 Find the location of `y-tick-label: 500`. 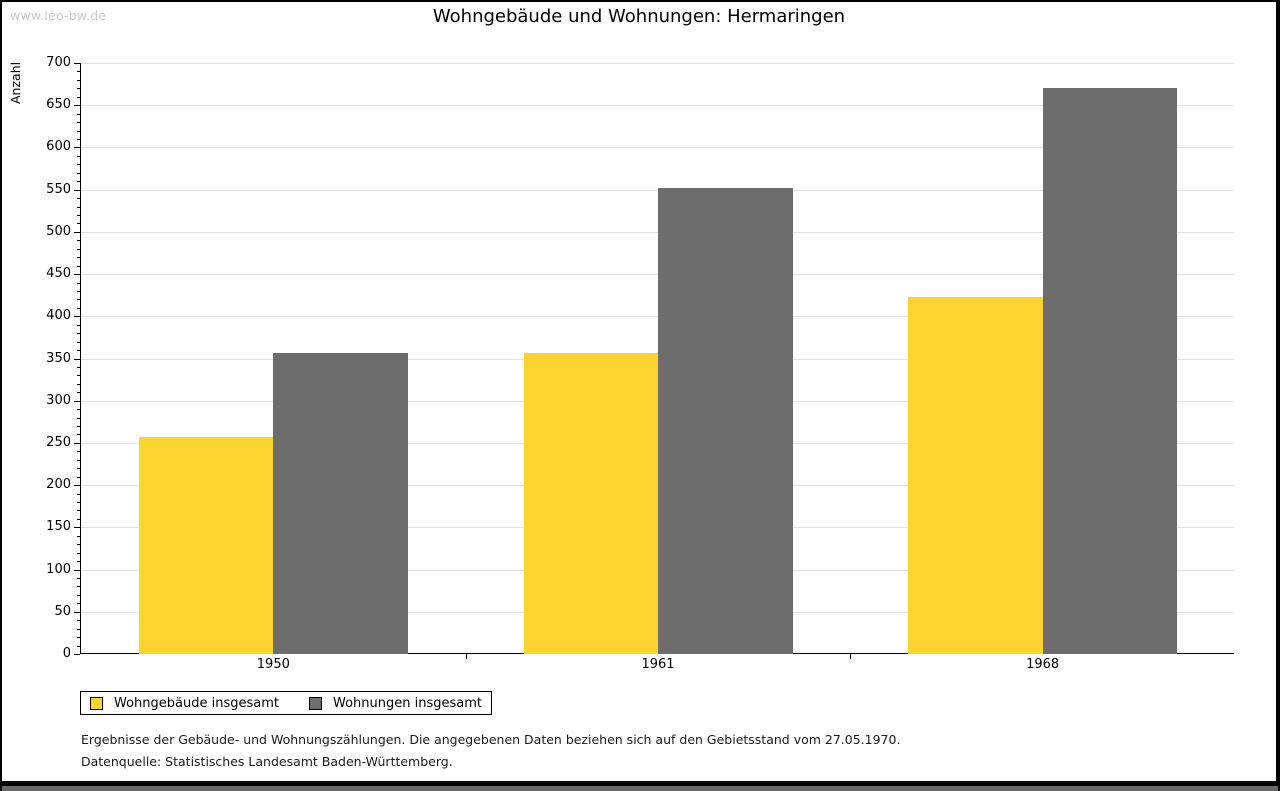

y-tick-label: 500 is located at coordinates (58, 231).